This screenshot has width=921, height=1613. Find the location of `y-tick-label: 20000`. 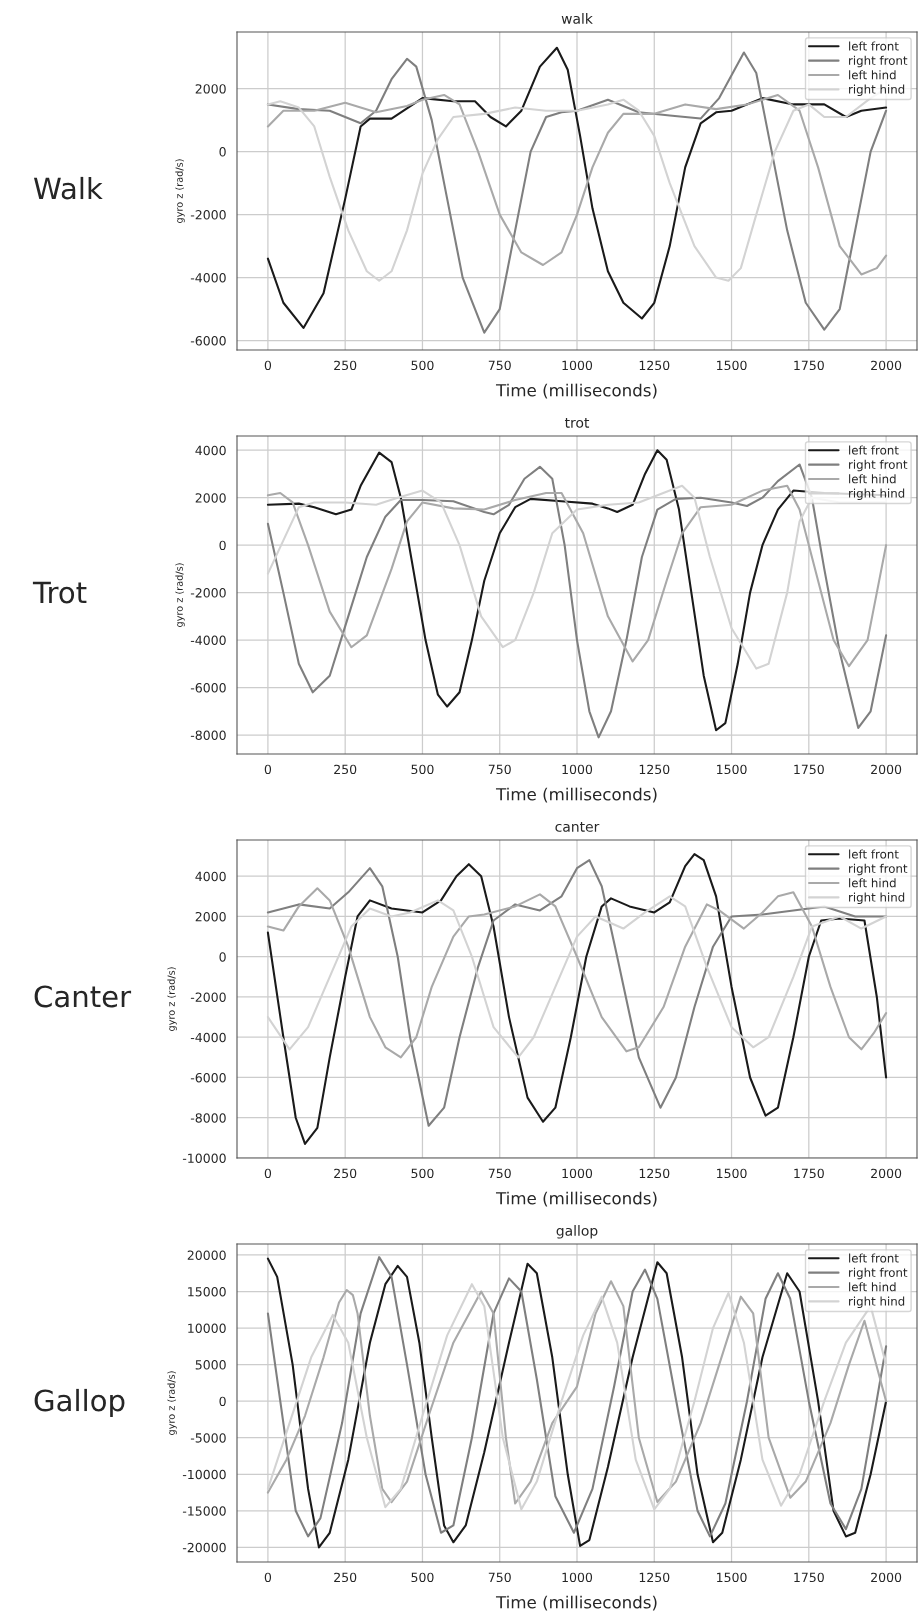

y-tick-label: 20000 is located at coordinates (206, 1255).